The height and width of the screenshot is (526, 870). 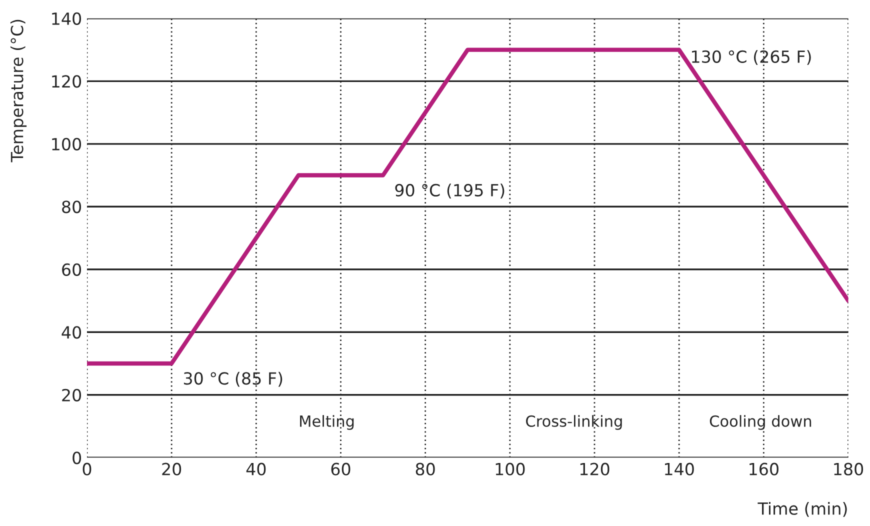 I want to click on x-tick-label: 140, so click(x=679, y=469).